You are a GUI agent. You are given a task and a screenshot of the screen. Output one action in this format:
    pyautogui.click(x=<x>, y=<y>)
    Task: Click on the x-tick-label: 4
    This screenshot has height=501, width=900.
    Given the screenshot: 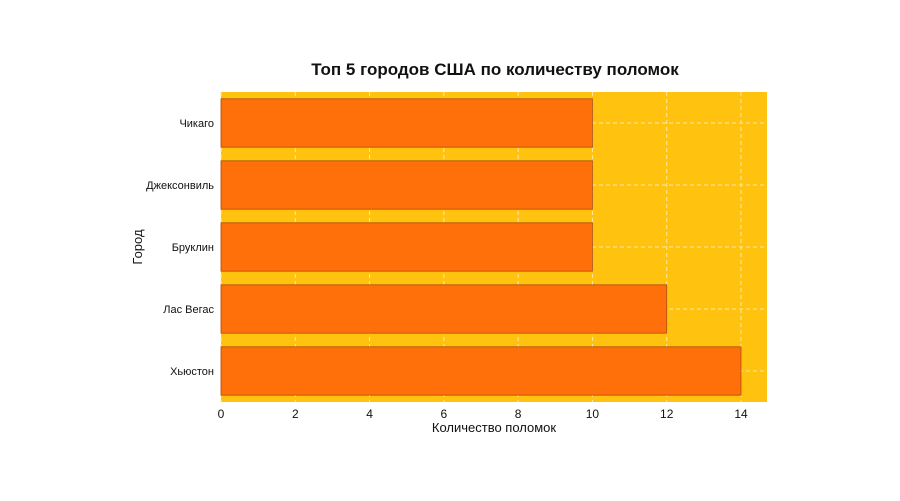 What is the action you would take?
    pyautogui.click(x=369, y=414)
    